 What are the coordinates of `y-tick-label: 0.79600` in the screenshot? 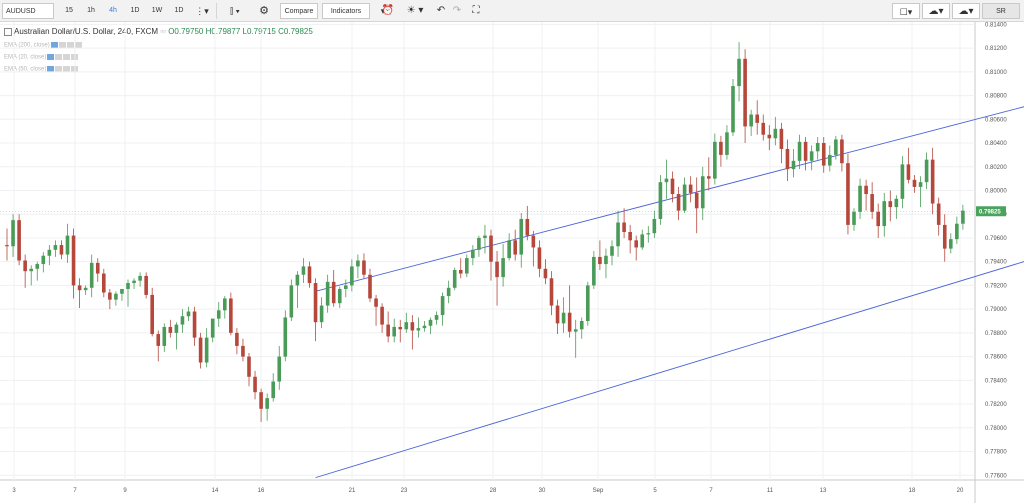 It's located at (996, 239).